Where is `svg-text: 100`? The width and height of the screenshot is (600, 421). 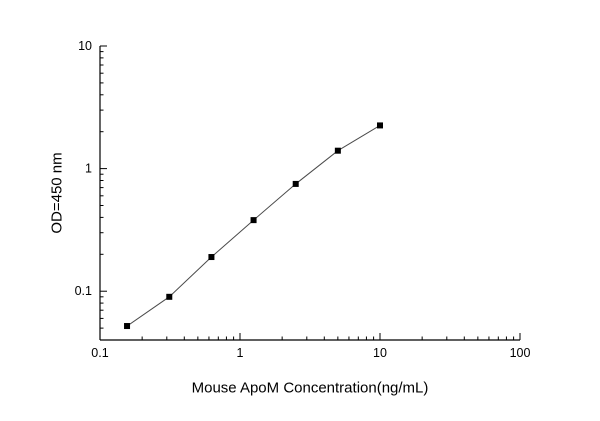 svg-text: 100 is located at coordinates (520, 353).